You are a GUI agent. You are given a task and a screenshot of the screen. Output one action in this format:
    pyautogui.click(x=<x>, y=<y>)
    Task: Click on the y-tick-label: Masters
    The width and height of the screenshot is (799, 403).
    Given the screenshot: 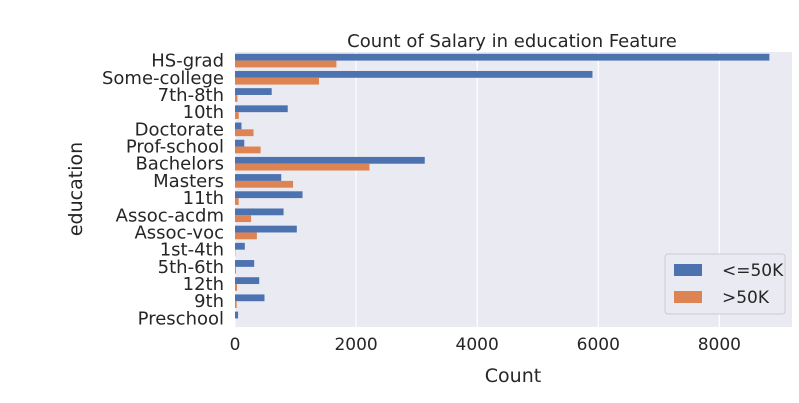 What is the action you would take?
    pyautogui.click(x=188, y=181)
    